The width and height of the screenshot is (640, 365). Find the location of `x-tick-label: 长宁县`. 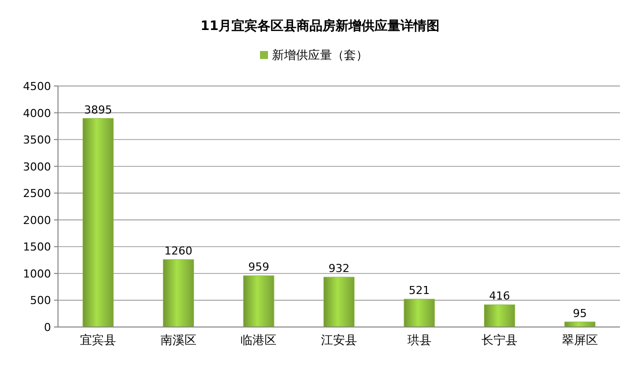

x-tick-label: 长宁县 is located at coordinates (500, 340).